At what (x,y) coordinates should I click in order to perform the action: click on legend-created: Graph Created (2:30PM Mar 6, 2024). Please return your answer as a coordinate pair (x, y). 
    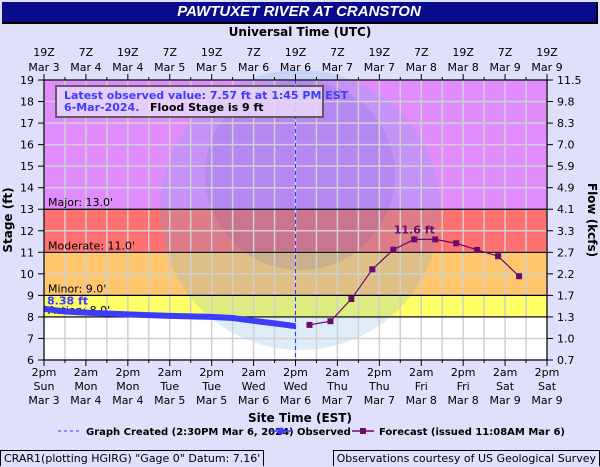
    Looking at the image, I should click on (190, 432).